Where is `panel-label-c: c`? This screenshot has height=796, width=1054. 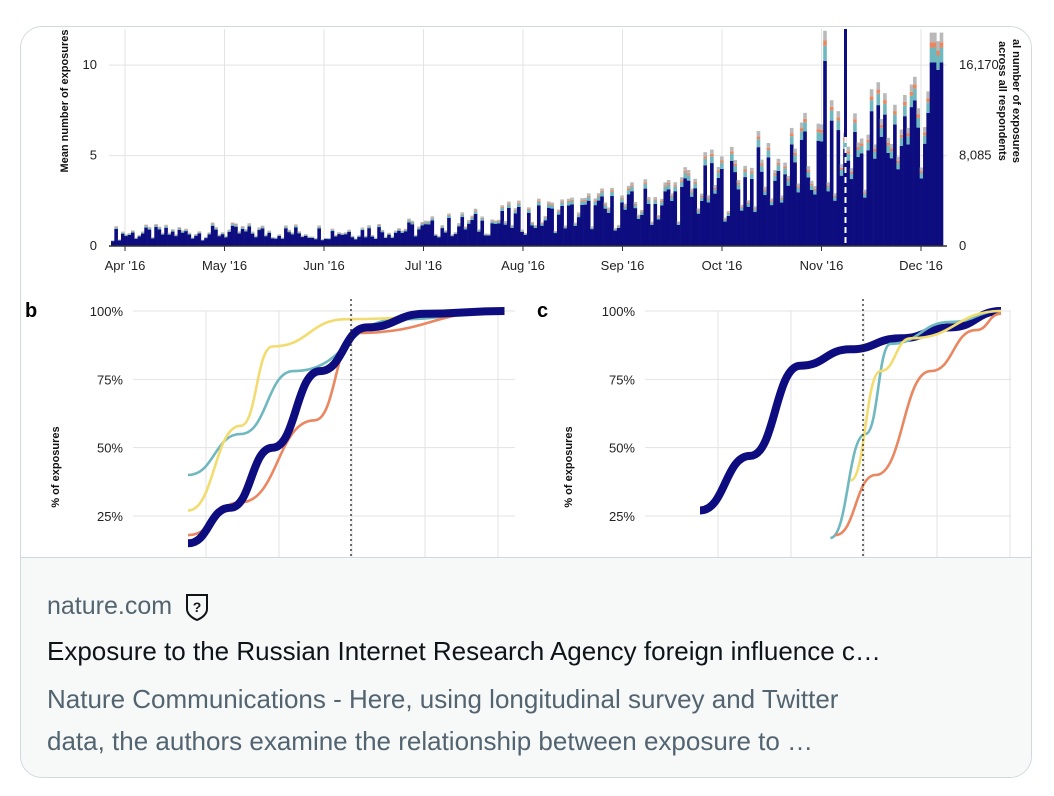 panel-label-c: c is located at coordinates (542, 311).